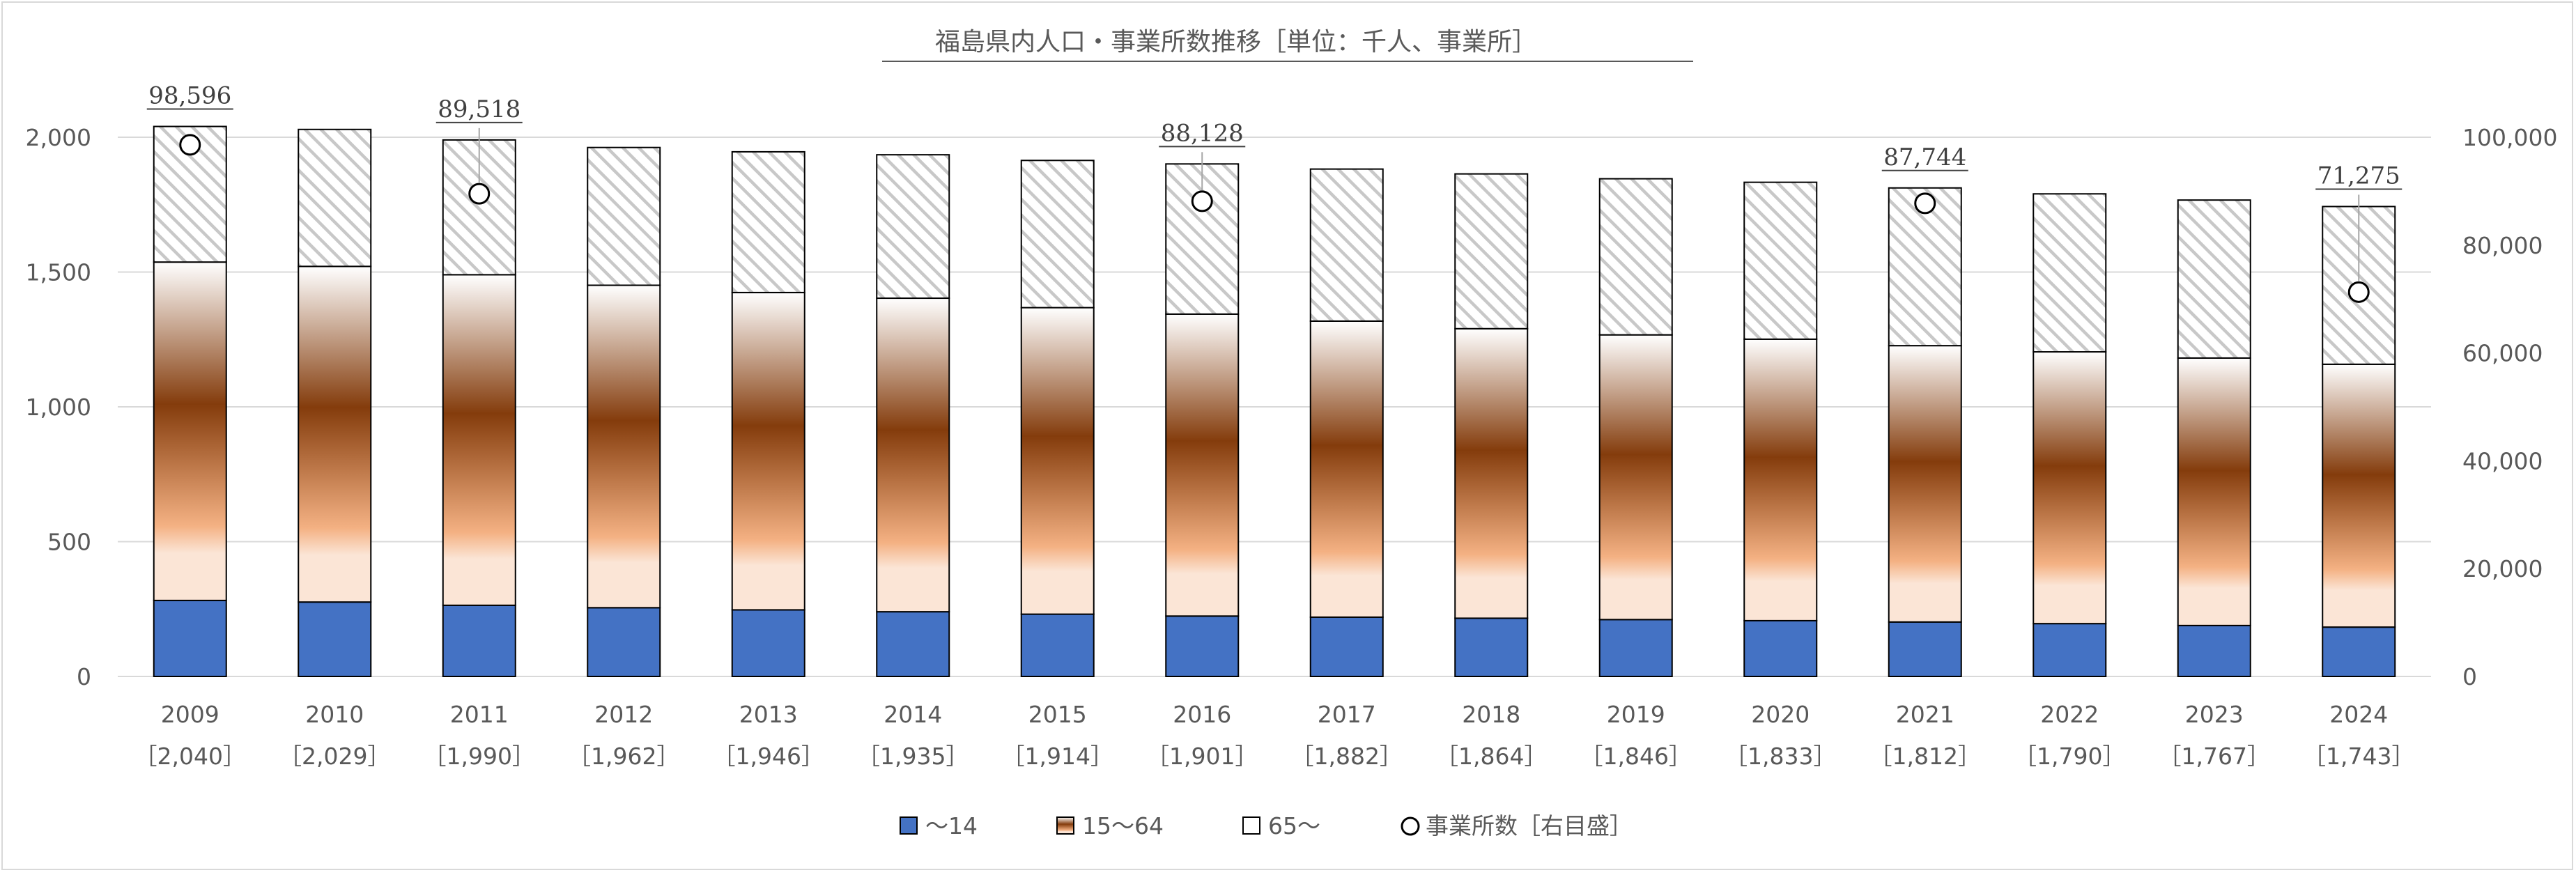  Describe the element at coordinates (1123, 826) in the screenshot. I see `legend-label: 15～64` at that location.